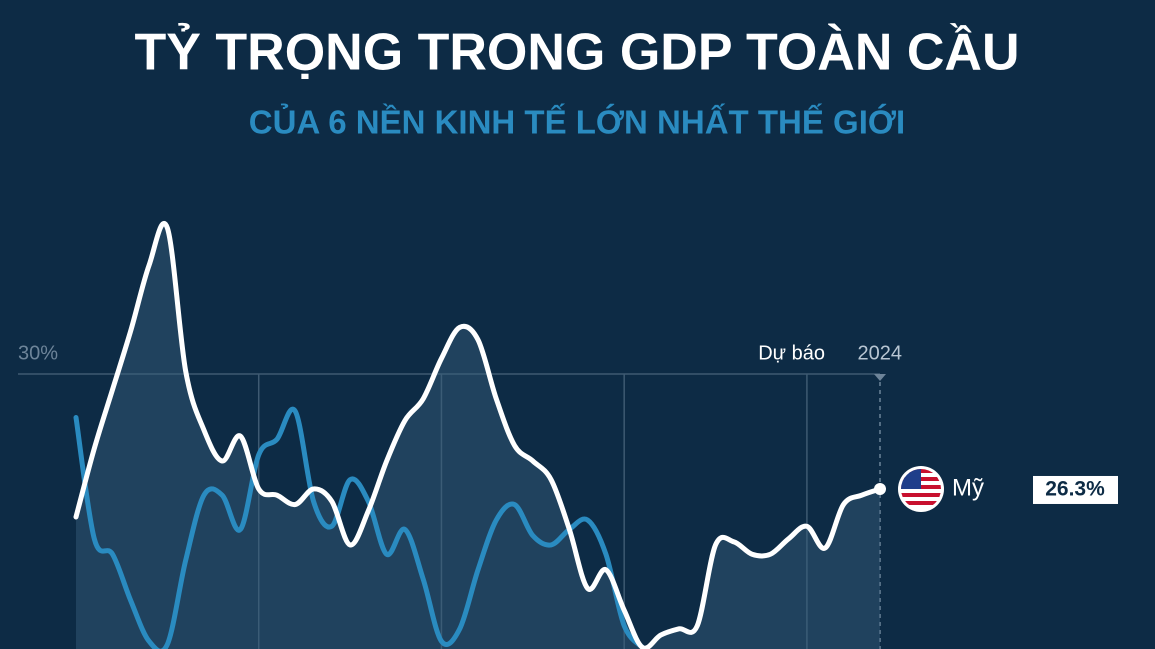 The width and height of the screenshot is (1155, 649). I want to click on y-tick-label: 30%, so click(38, 353).